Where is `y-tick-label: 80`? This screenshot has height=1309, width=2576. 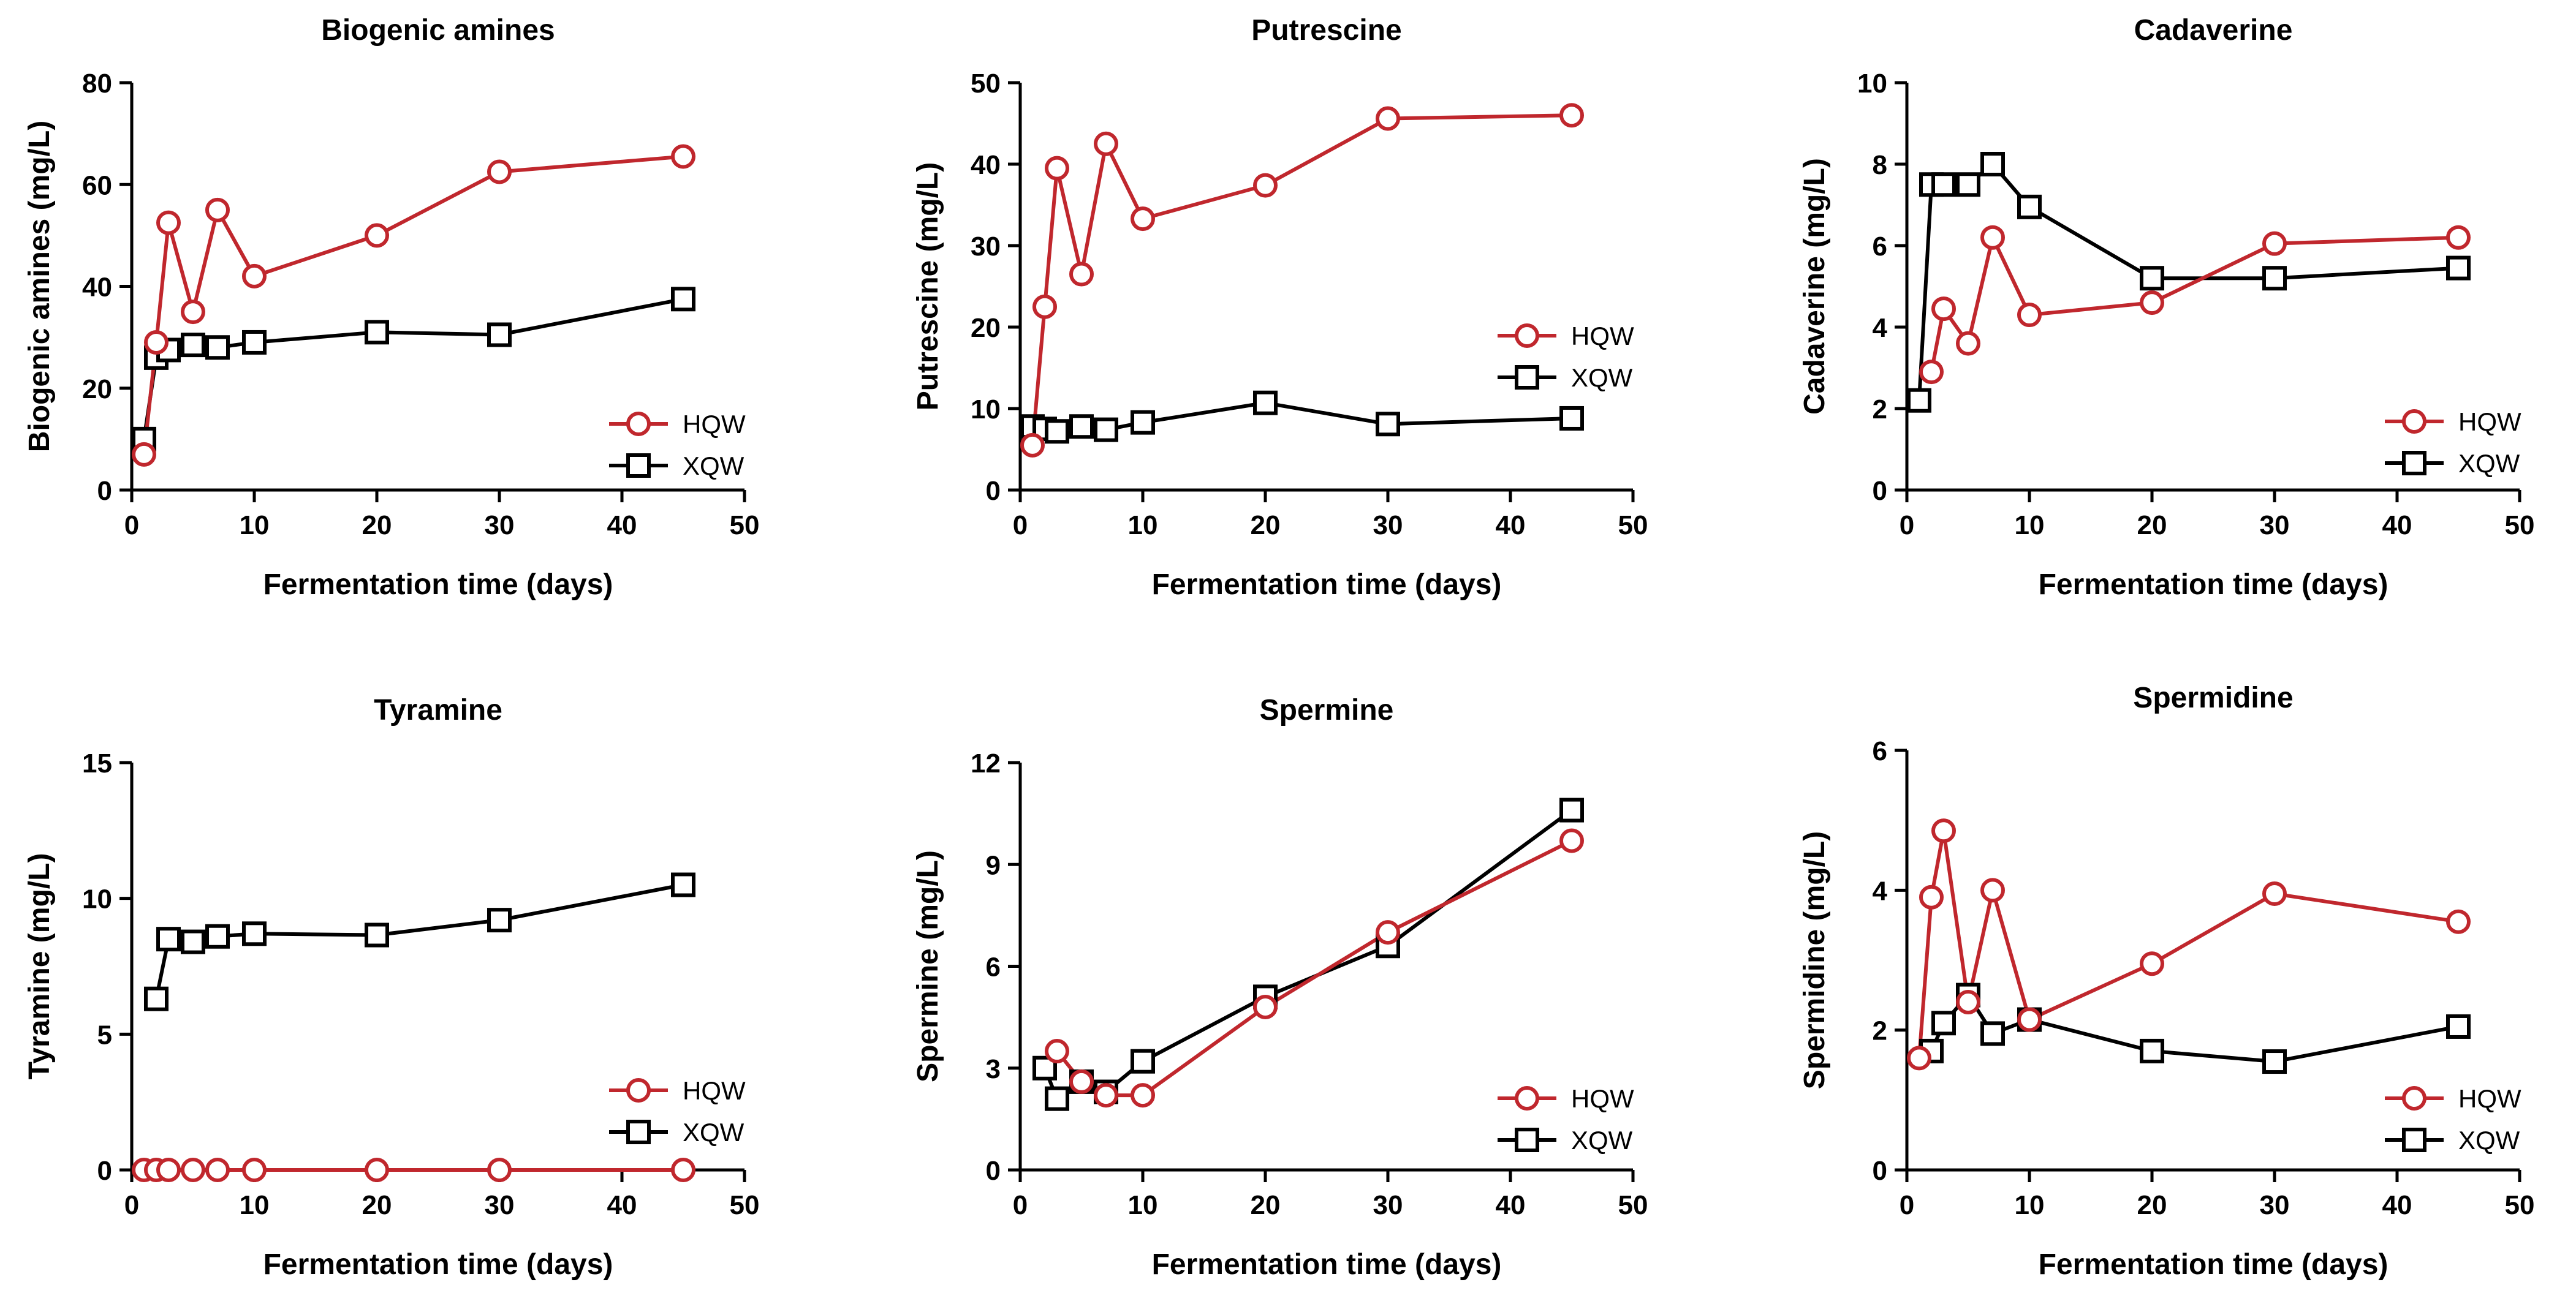
y-tick-label: 80 is located at coordinates (97, 84).